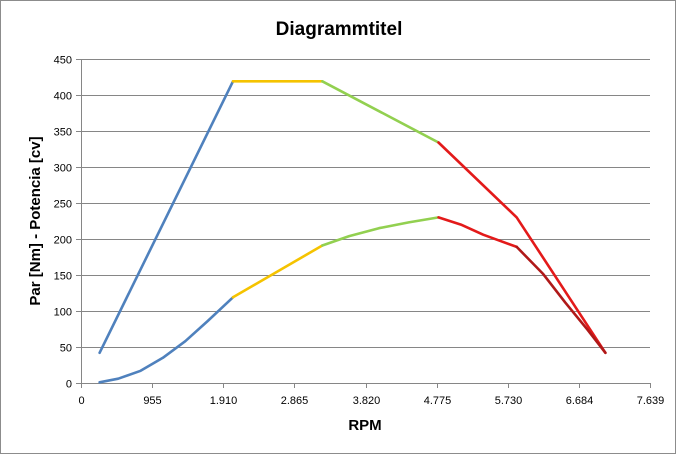 The image size is (676, 454). I want to click on x-tick-label: 955, so click(152, 401).